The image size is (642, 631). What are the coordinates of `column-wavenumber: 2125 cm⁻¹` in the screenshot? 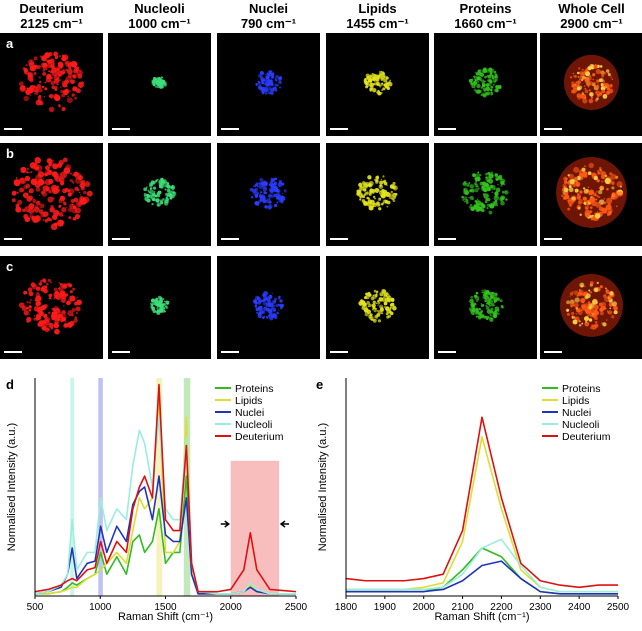 It's located at (51, 23).